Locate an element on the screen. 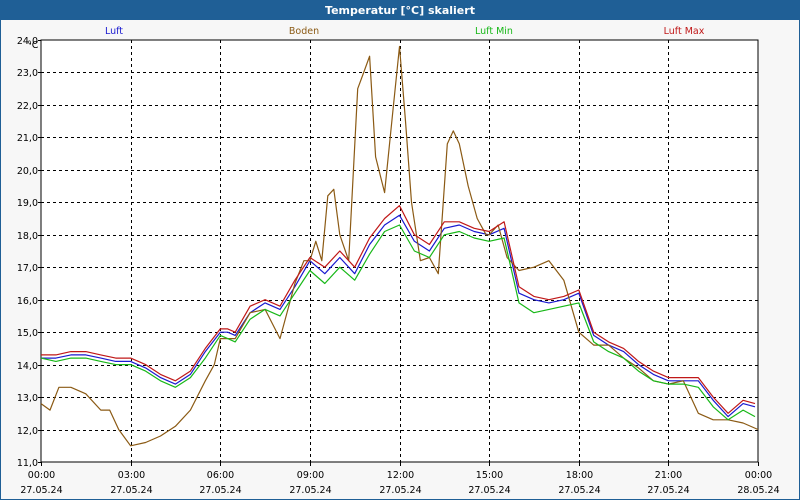 The height and width of the screenshot is (500, 800). x-tick-time-label: 03:00 is located at coordinates (131, 475).